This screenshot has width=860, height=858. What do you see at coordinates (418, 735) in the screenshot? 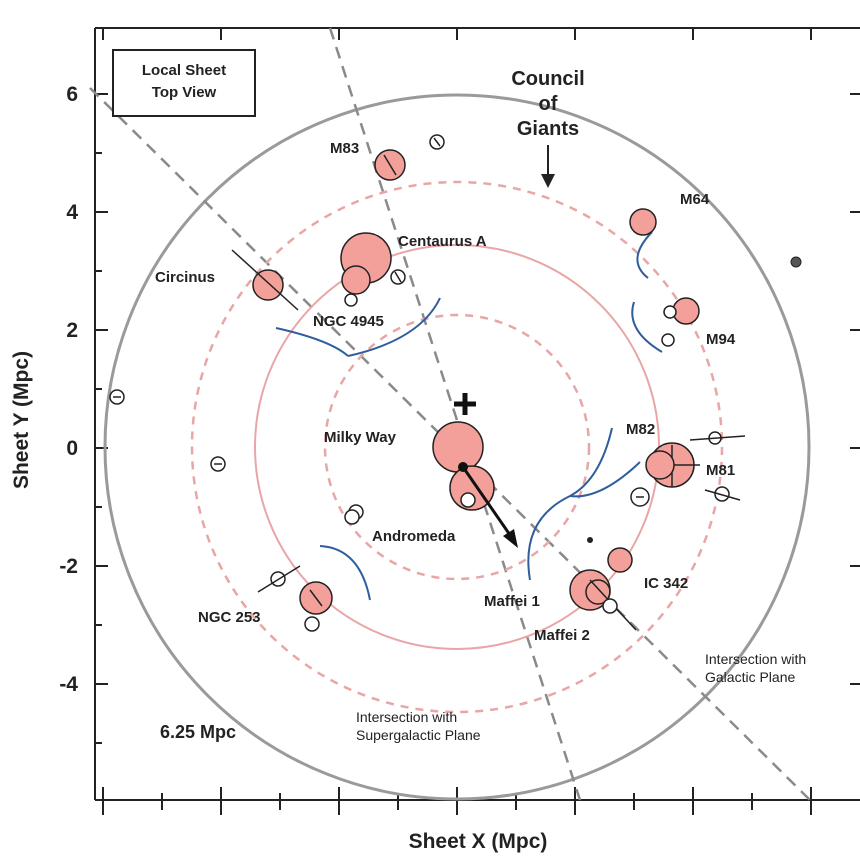
I see `supergalactic-plane-note-line2: Supergalactic Plane` at bounding box center [418, 735].